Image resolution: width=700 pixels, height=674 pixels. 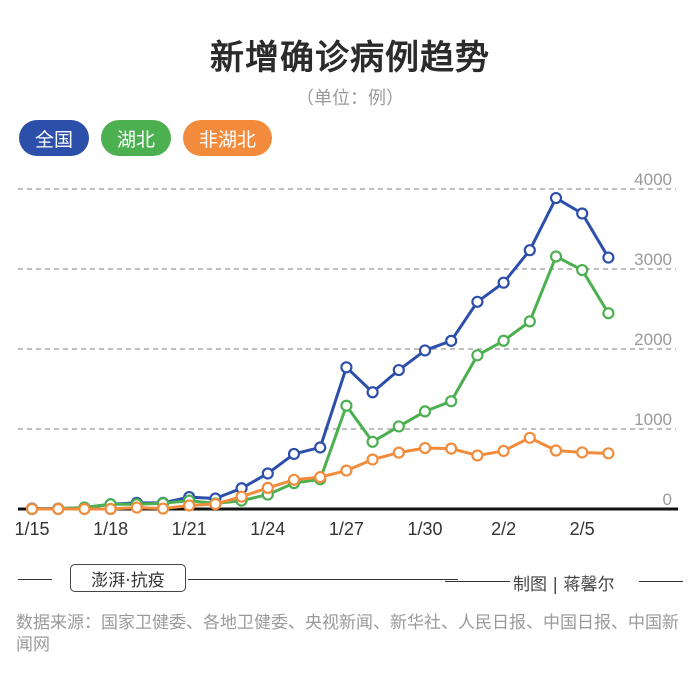 What do you see at coordinates (653, 259) in the screenshot?
I see `y-tick-label: 3000` at bounding box center [653, 259].